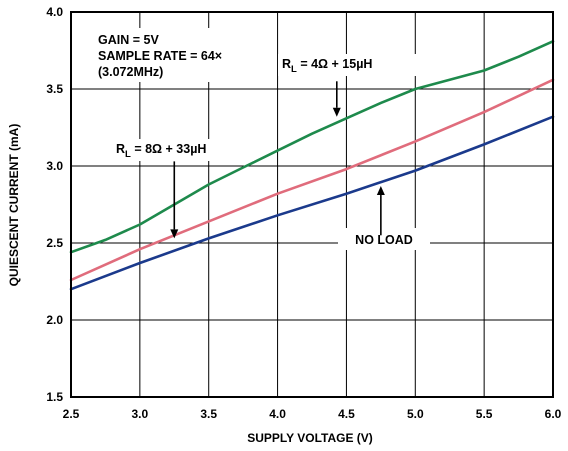 The width and height of the screenshot is (568, 451). I want to click on x-tick-label: 4.5, so click(346, 414).